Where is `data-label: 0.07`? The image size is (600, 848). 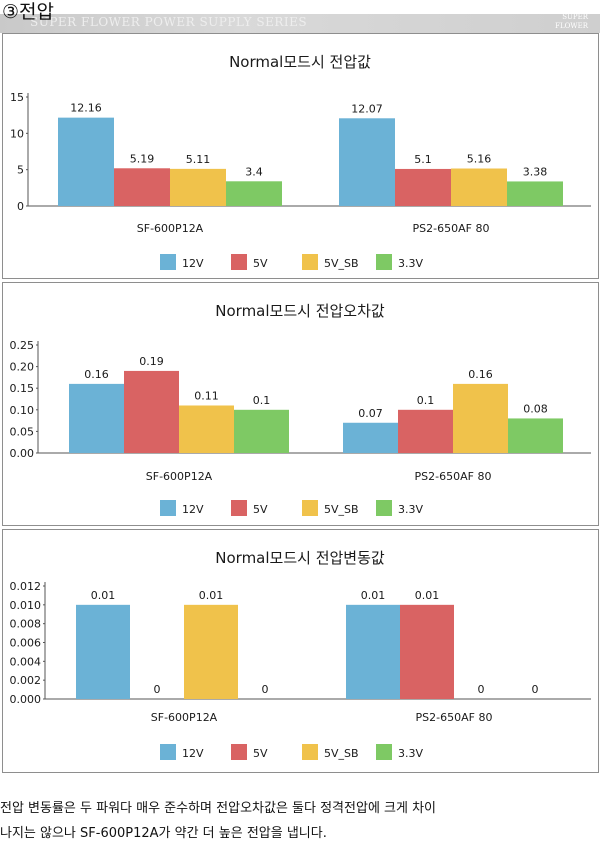 data-label: 0.07 is located at coordinates (370, 413).